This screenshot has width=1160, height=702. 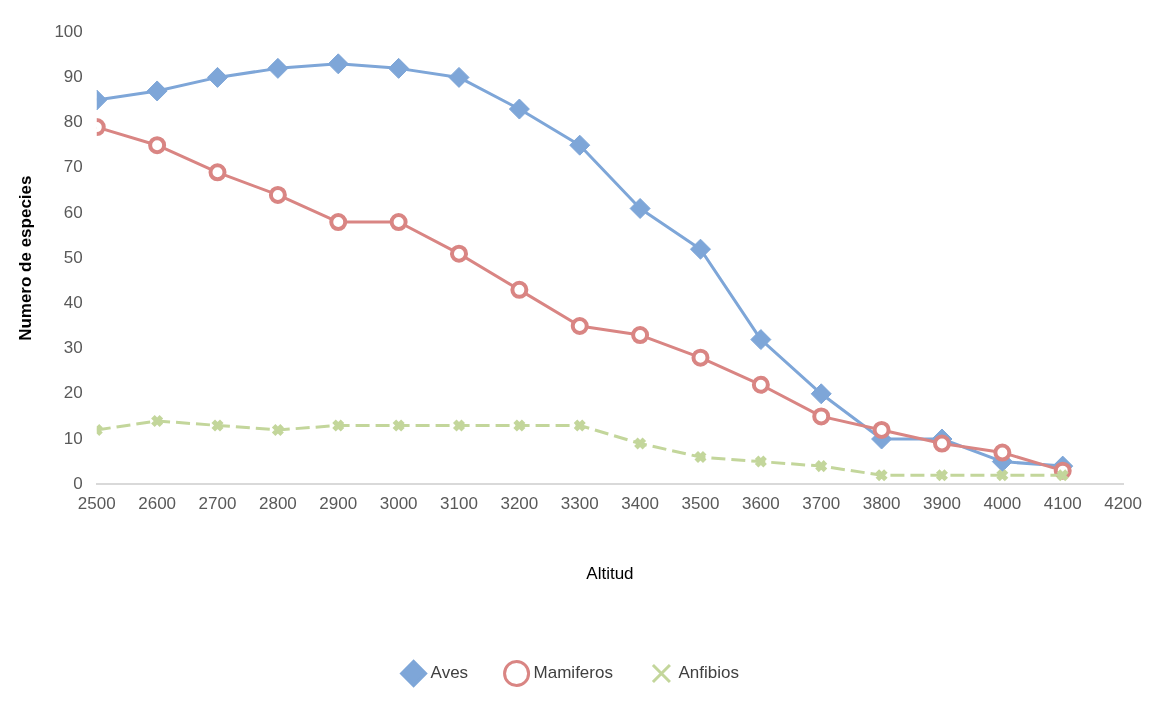 What do you see at coordinates (610, 574) in the screenshot?
I see `x-axis-title: Altitud` at bounding box center [610, 574].